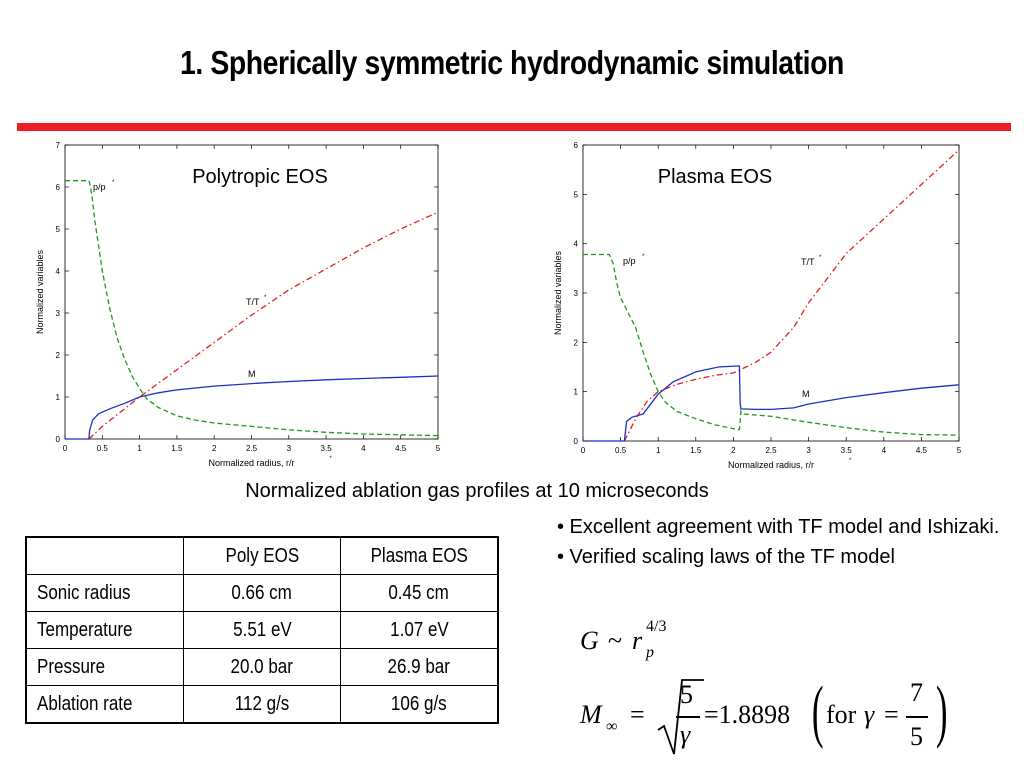 The width and height of the screenshot is (1024, 768). What do you see at coordinates (514, 127) in the screenshot?
I see `accent-bar` at bounding box center [514, 127].